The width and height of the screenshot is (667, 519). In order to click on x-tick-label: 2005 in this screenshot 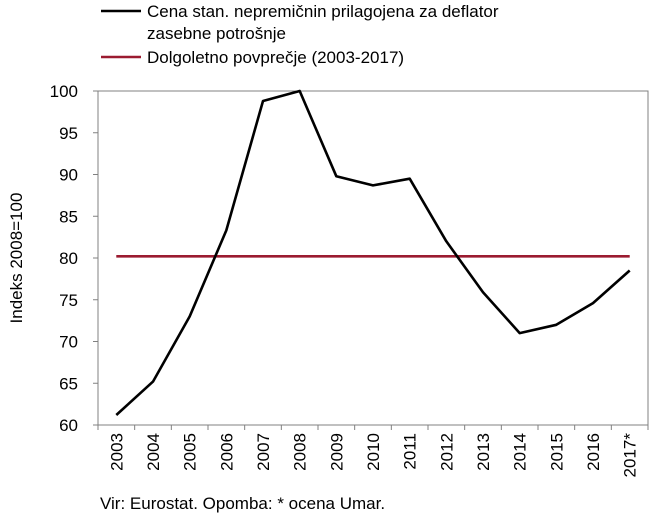, I will do `click(190, 452)`.